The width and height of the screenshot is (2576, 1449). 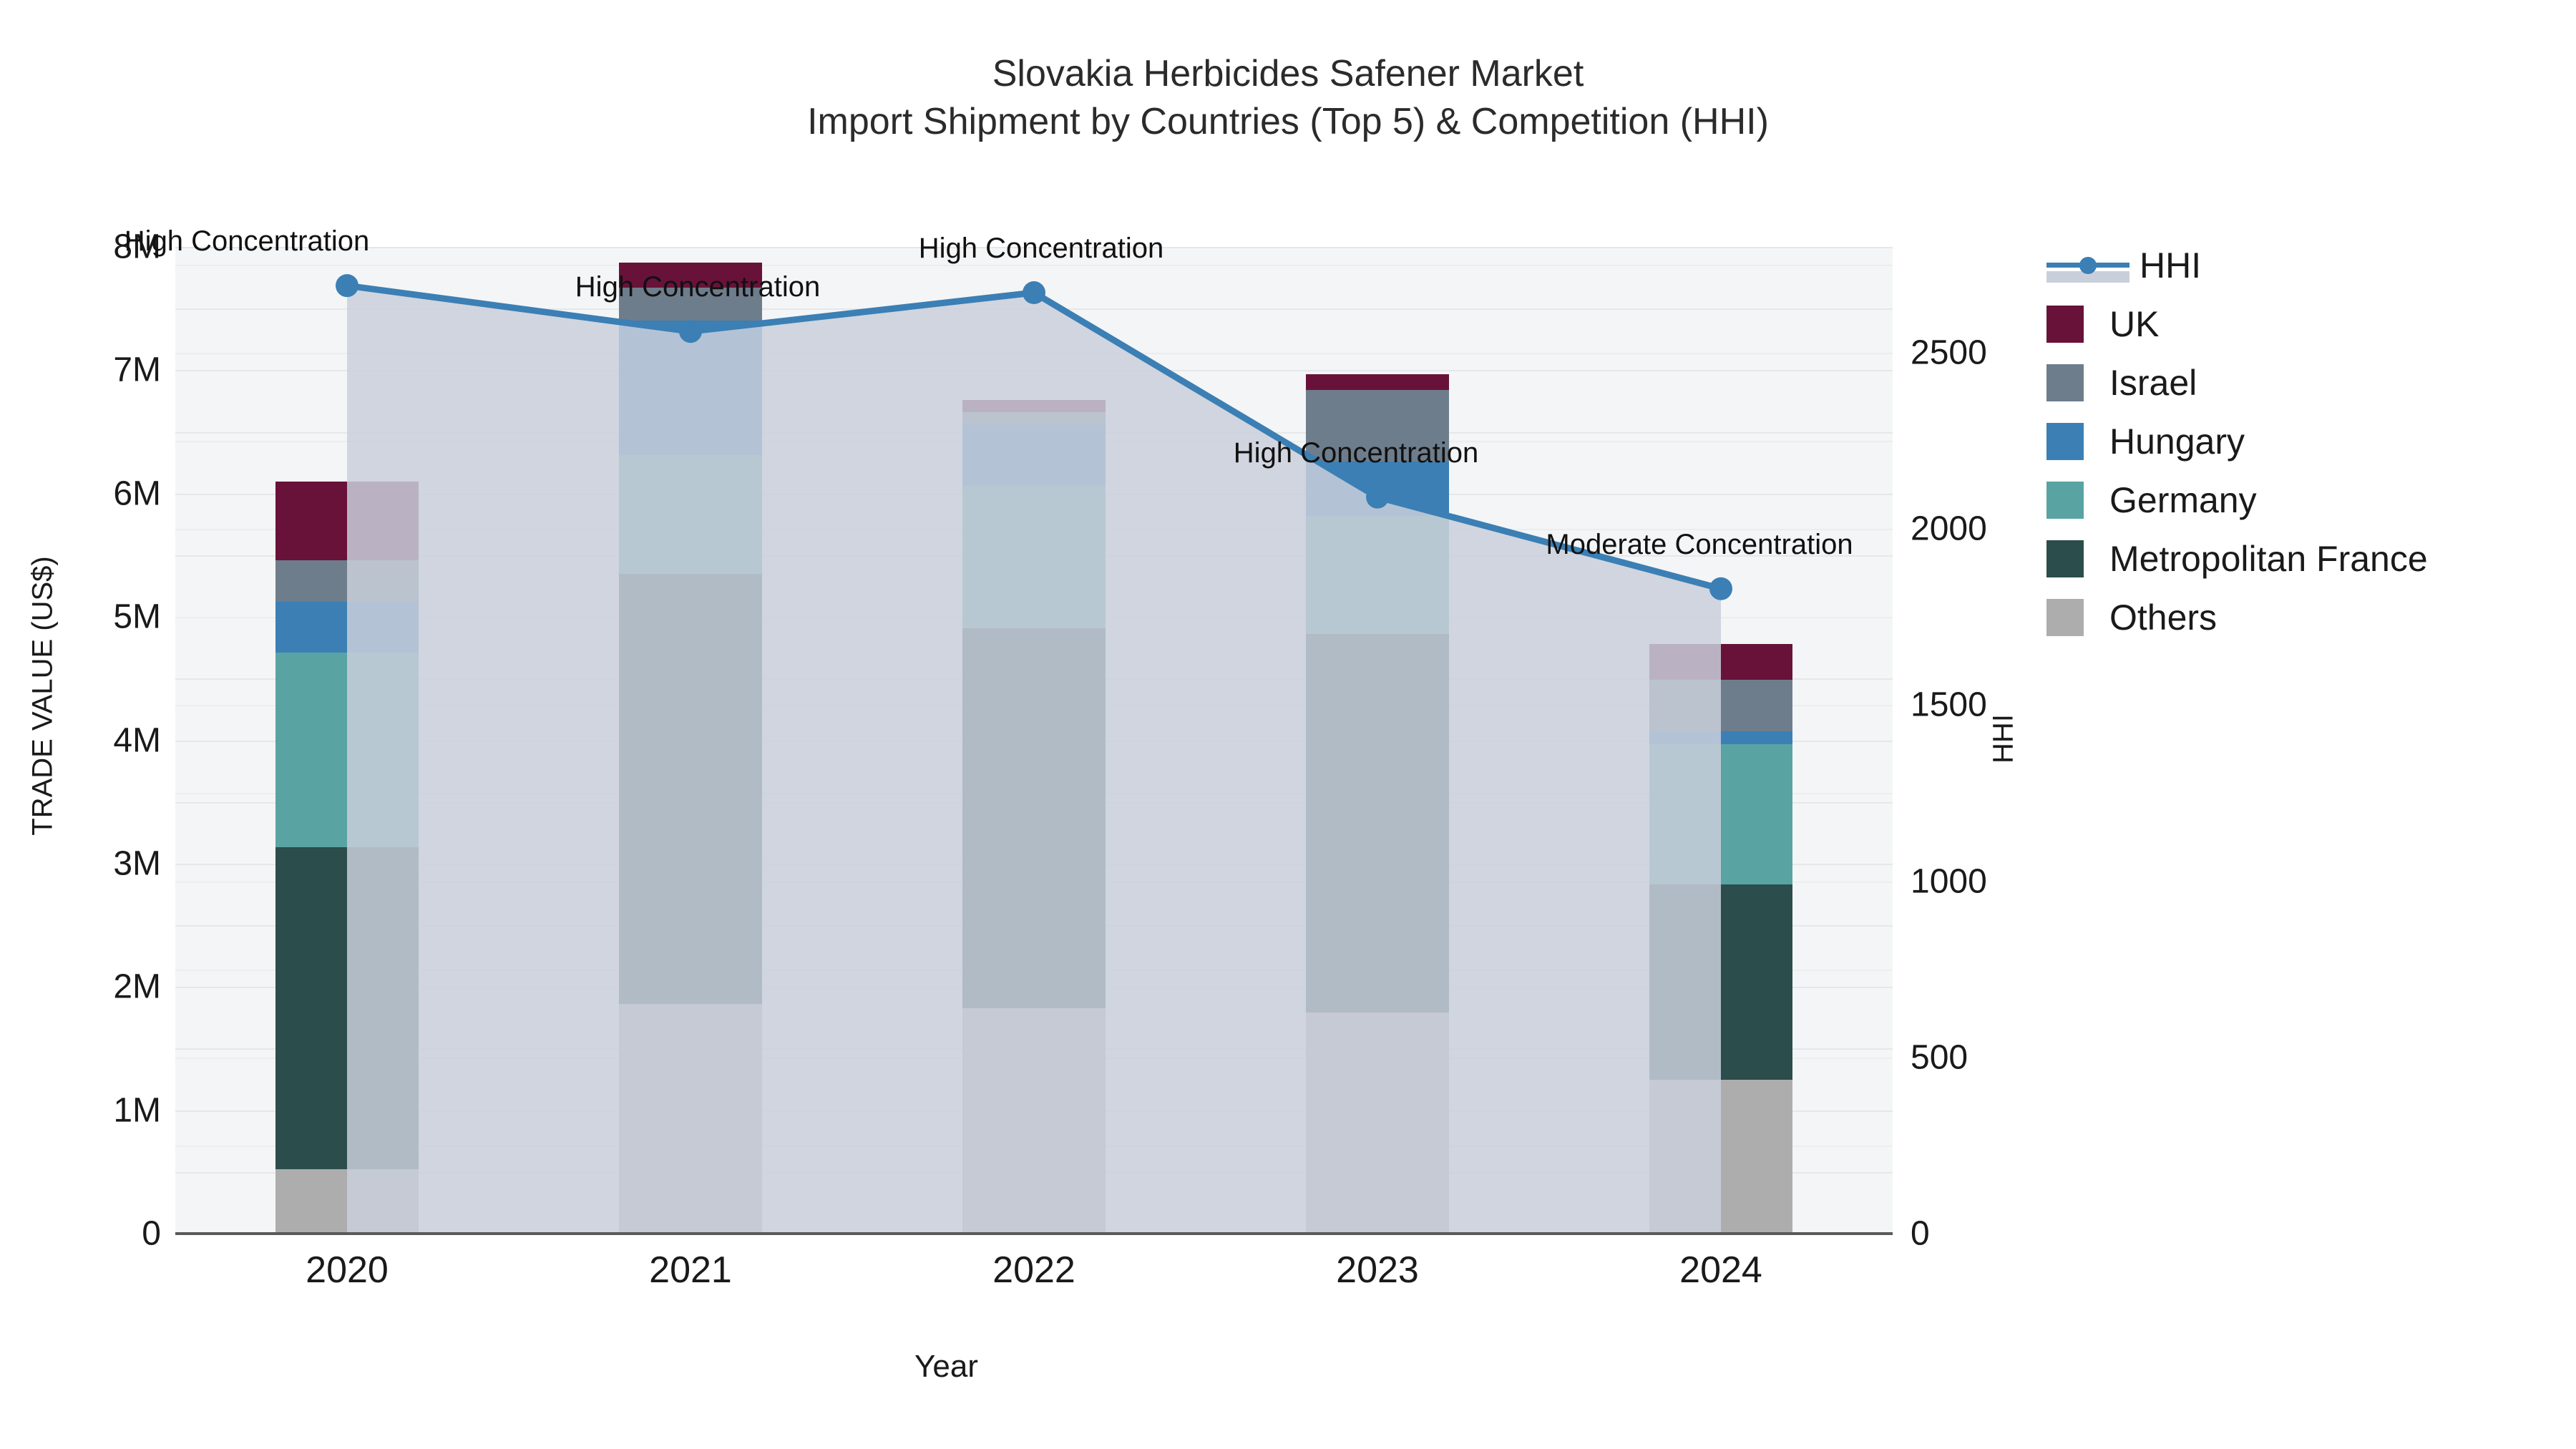 I want to click on legend-line-marker-icon, so click(x=2088, y=265).